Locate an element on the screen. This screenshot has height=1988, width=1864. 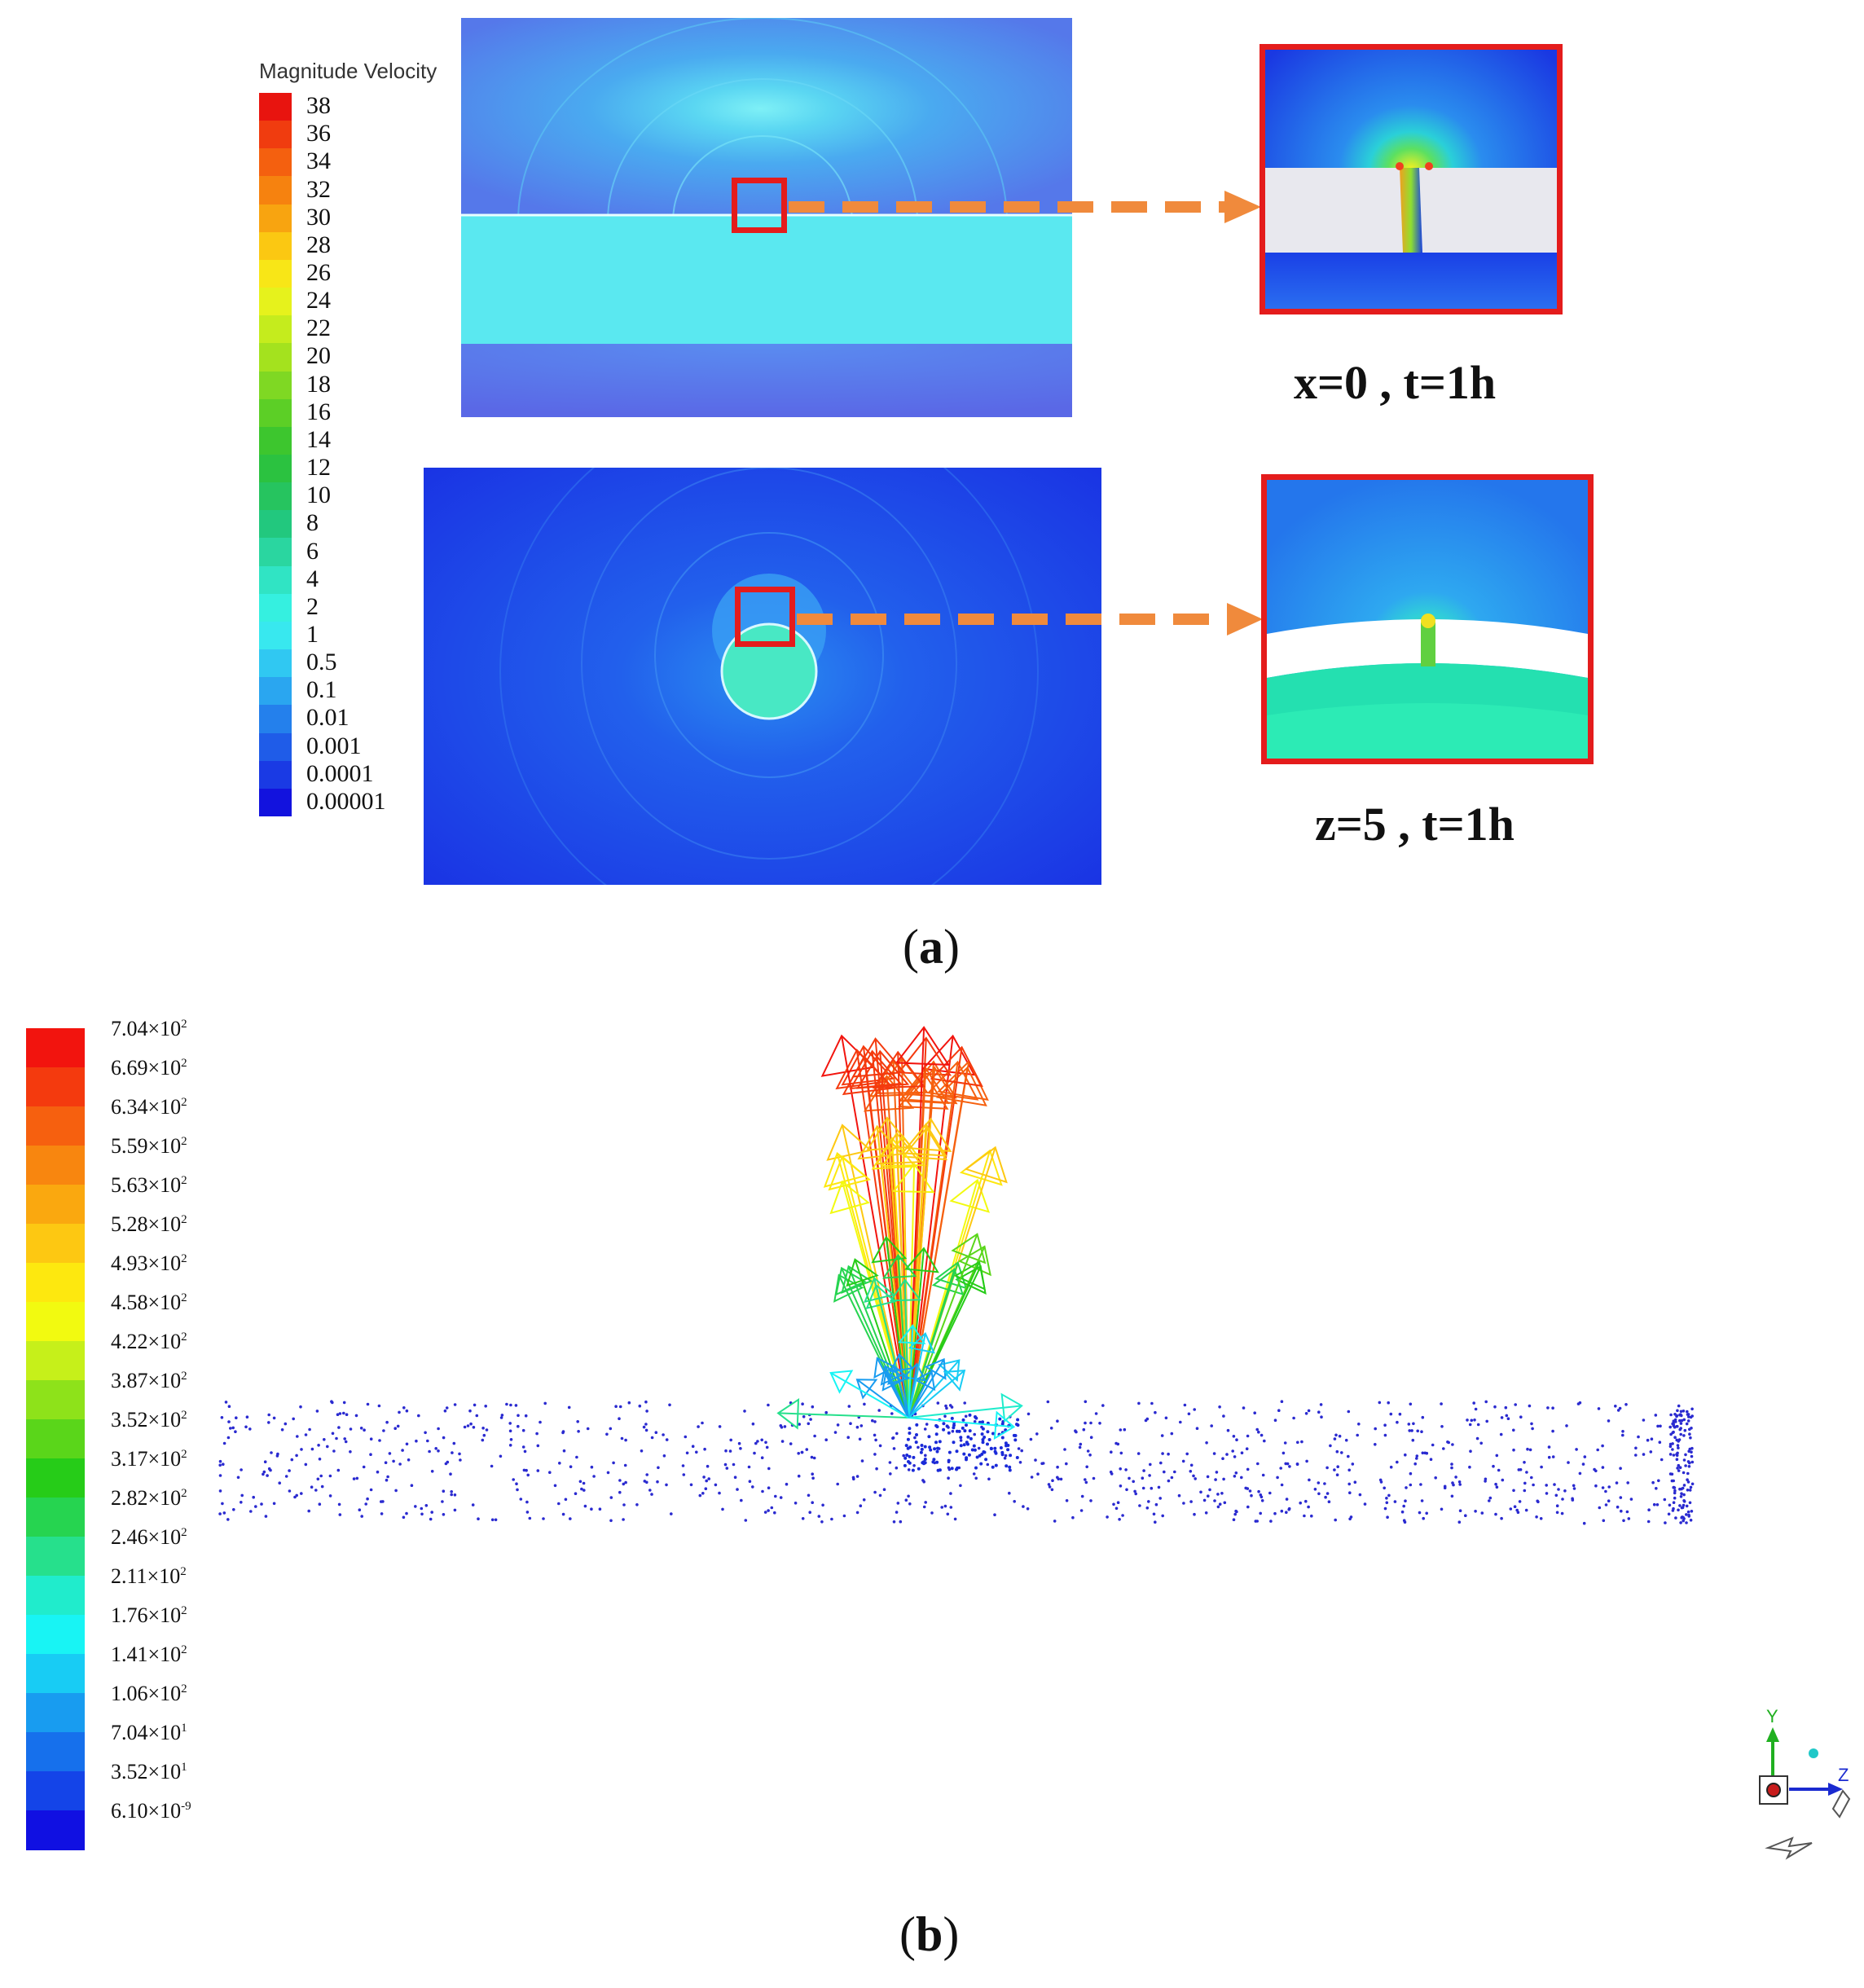
legend-b-value: 4.93×10² is located at coordinates (149, 1263).